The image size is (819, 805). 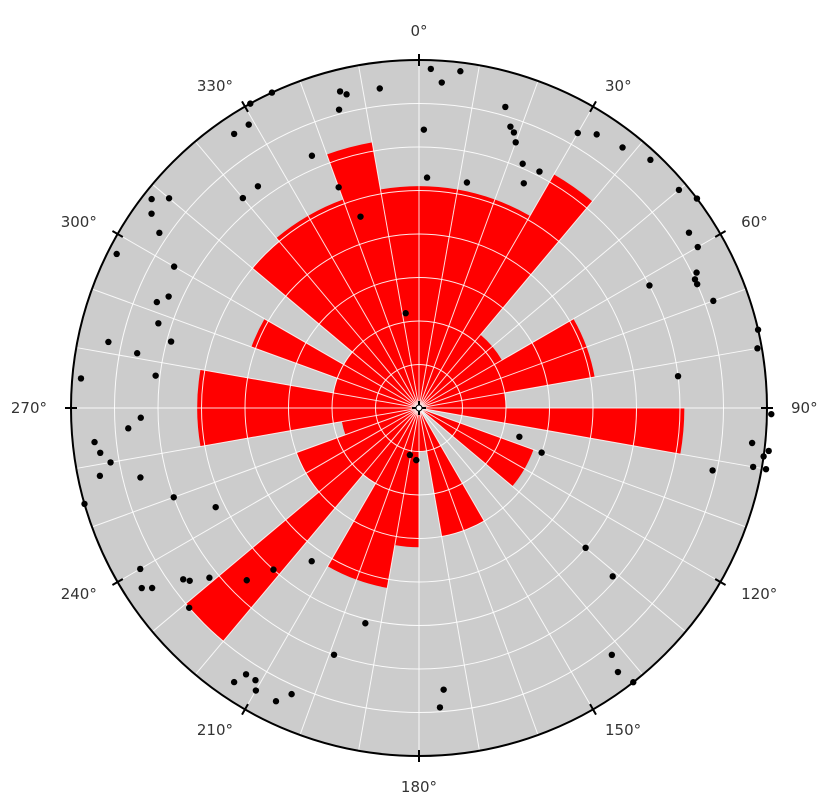 I want to click on angle-label-180: 180°, so click(x=419, y=787).